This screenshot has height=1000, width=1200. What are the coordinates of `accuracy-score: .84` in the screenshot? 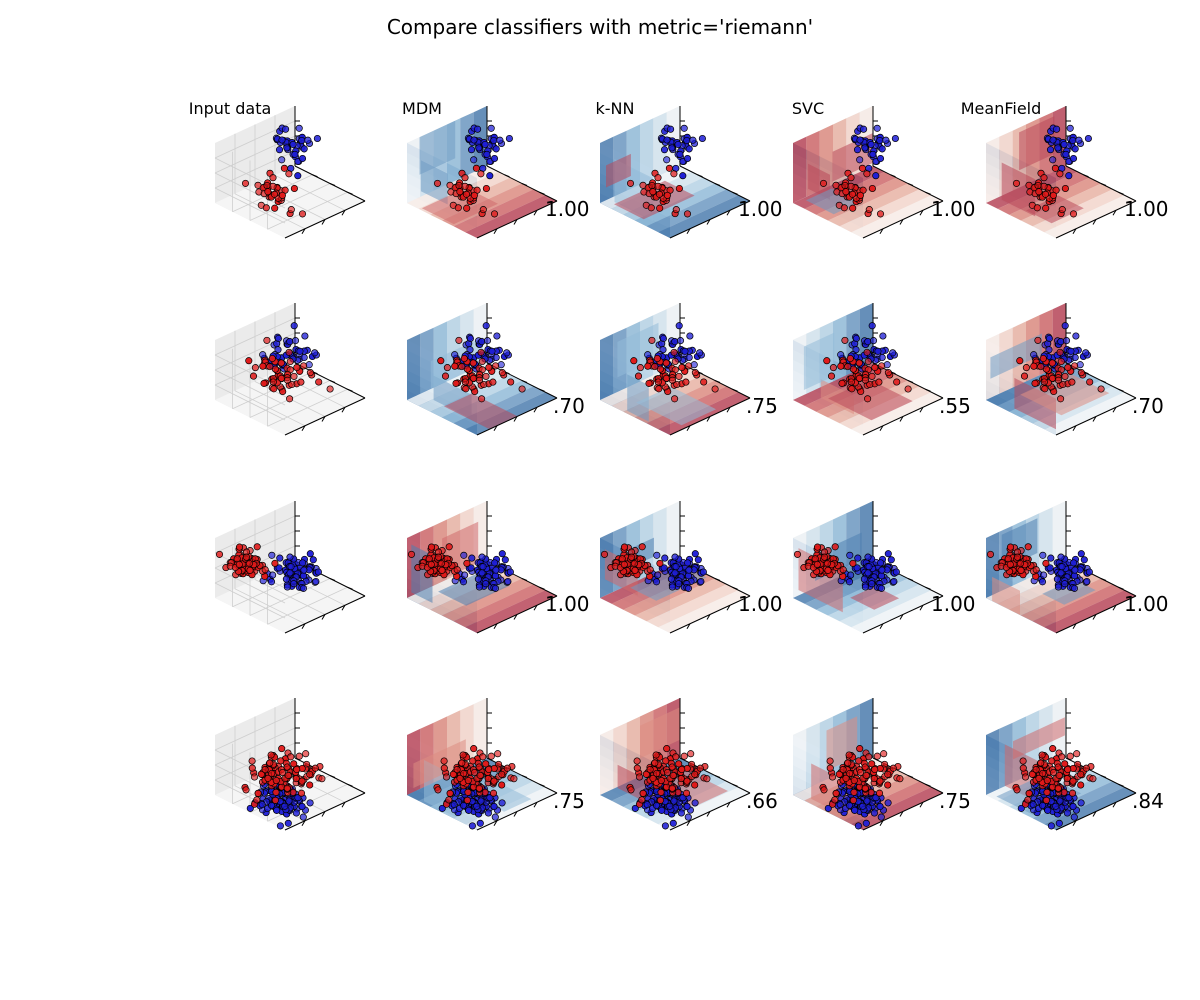 It's located at (1148, 801).